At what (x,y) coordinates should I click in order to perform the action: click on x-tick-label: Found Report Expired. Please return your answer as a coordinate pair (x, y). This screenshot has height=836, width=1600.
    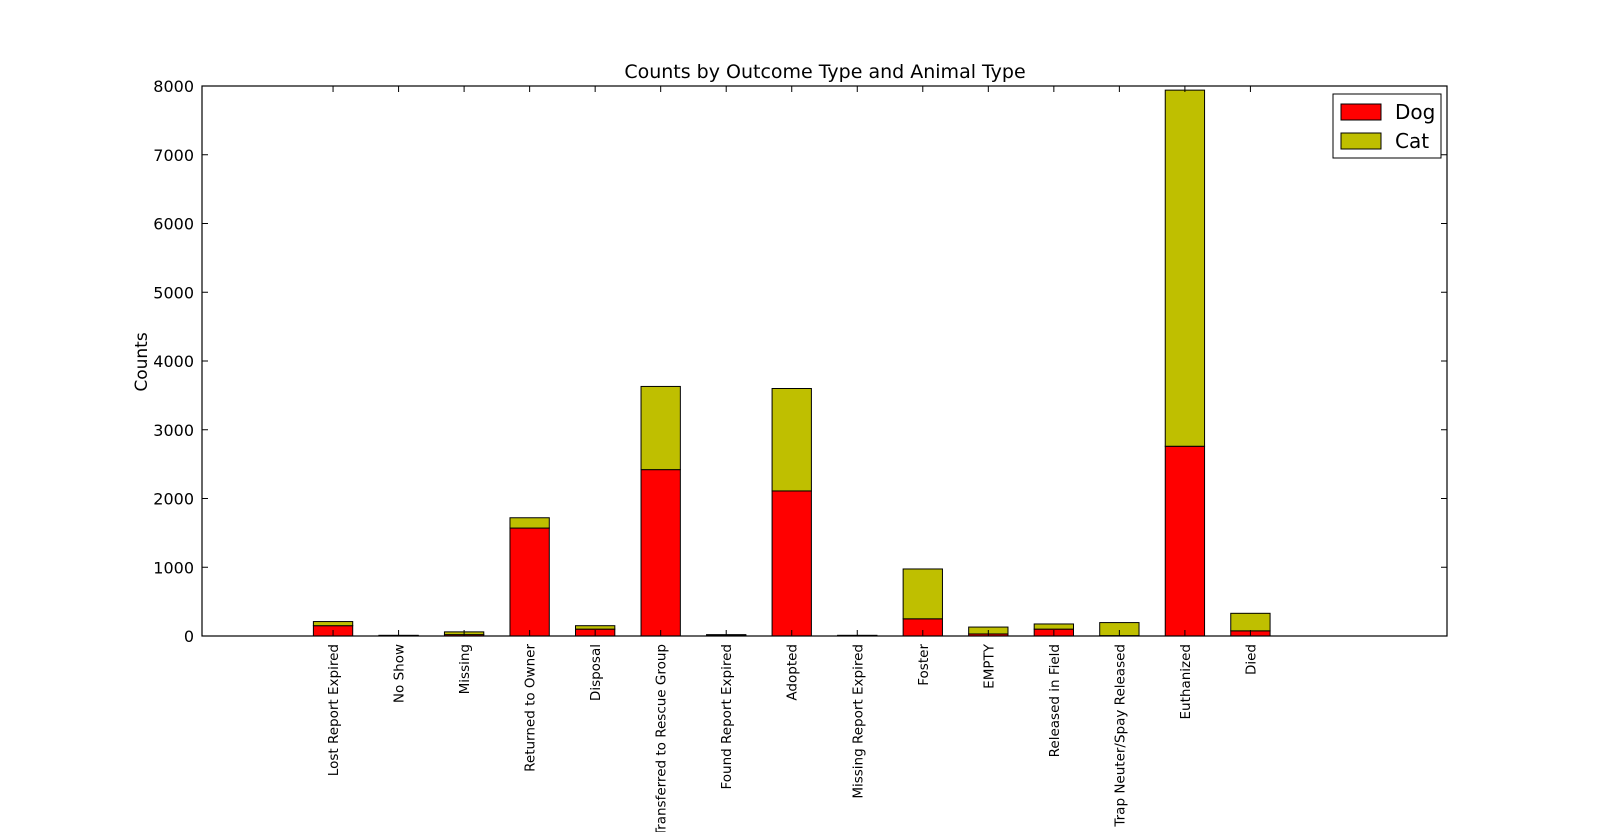
    Looking at the image, I should click on (727, 717).